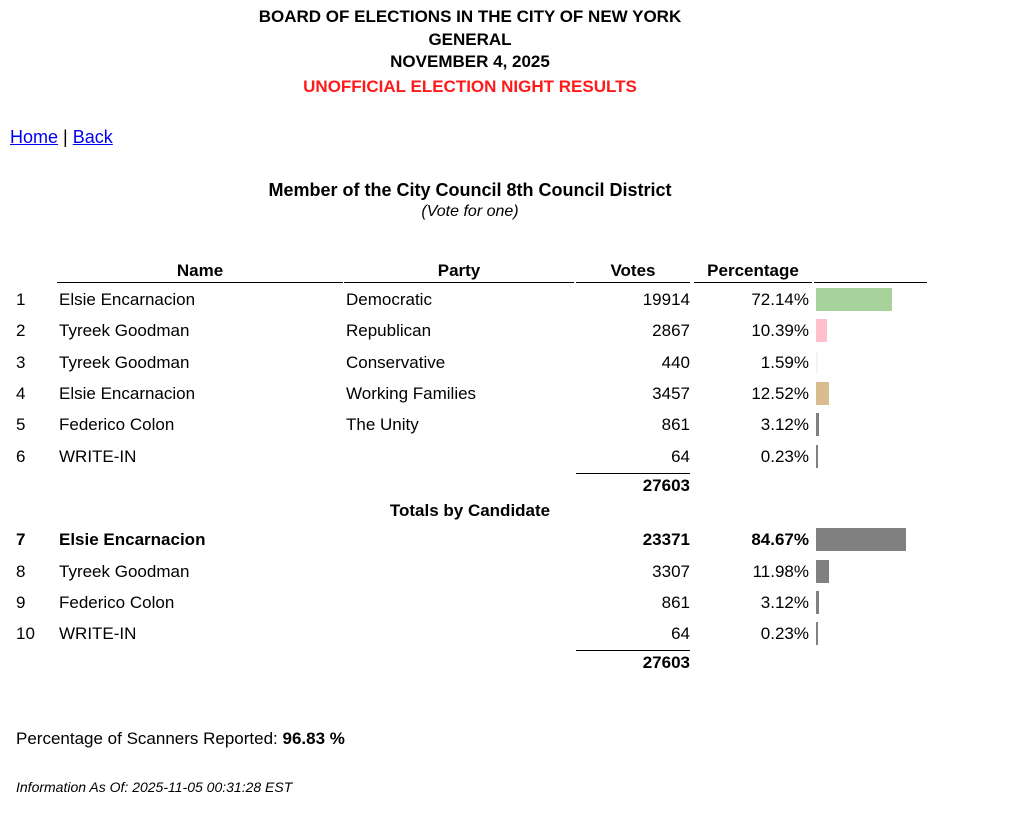 This screenshot has height=823, width=1024. What do you see at coordinates (25, 633) in the screenshot?
I see `row-number: 10` at bounding box center [25, 633].